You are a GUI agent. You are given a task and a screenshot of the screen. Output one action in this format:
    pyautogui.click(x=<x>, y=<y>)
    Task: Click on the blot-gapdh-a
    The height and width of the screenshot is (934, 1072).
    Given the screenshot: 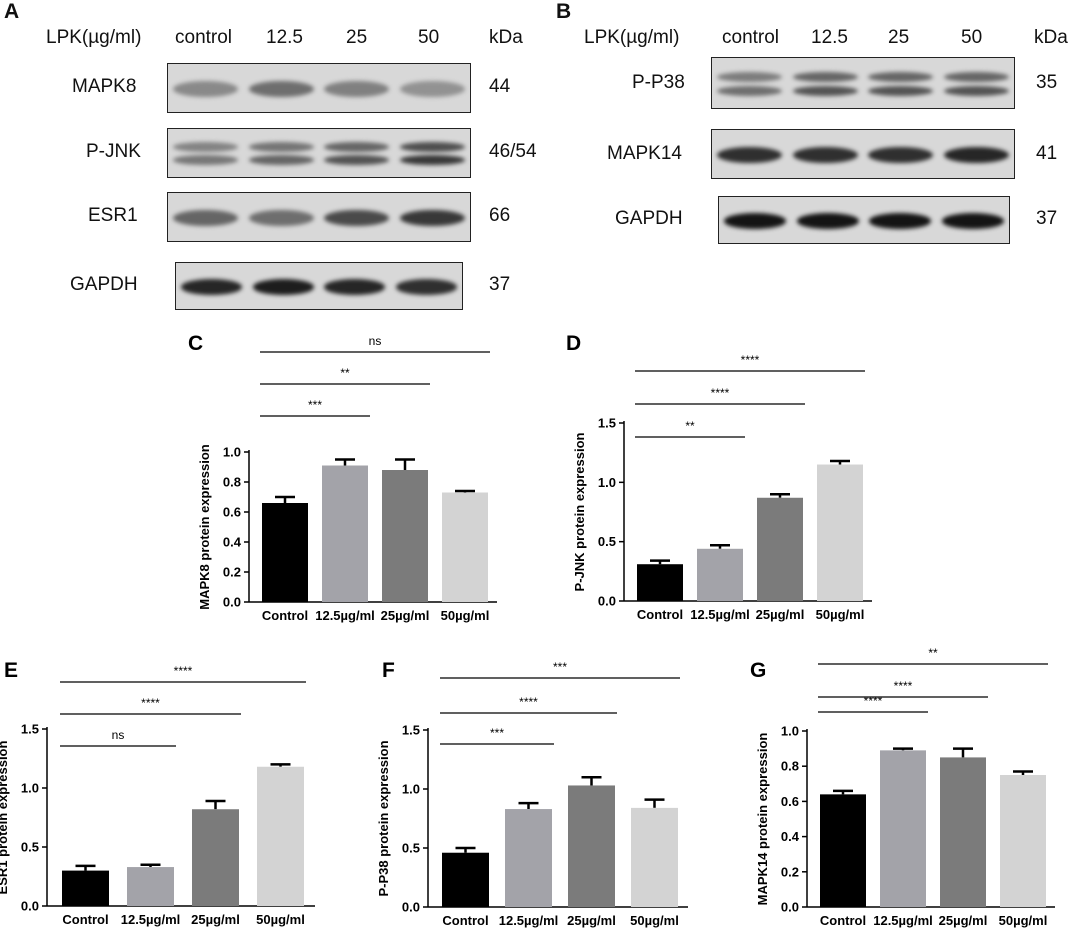 What is the action you would take?
    pyautogui.click(x=319, y=286)
    